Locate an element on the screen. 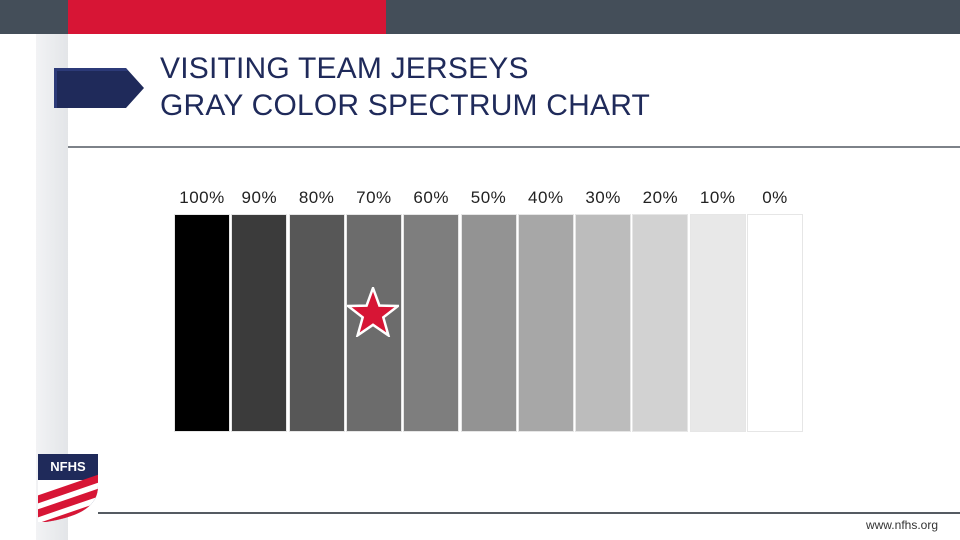 The width and height of the screenshot is (960, 540). logo-text: NFHS is located at coordinates (68, 466).